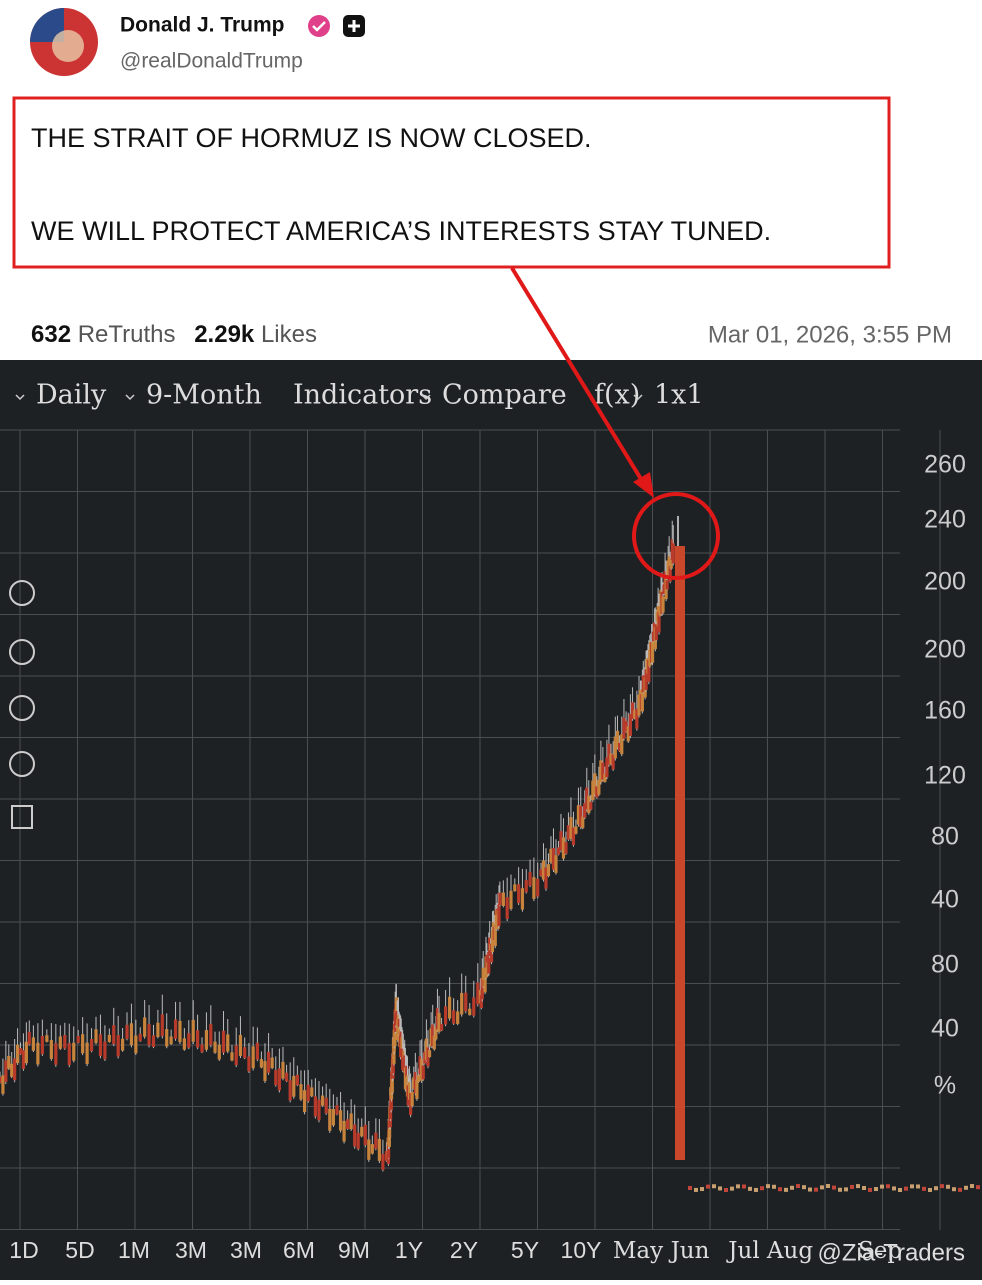  I want to click on avatar, so click(64, 42).